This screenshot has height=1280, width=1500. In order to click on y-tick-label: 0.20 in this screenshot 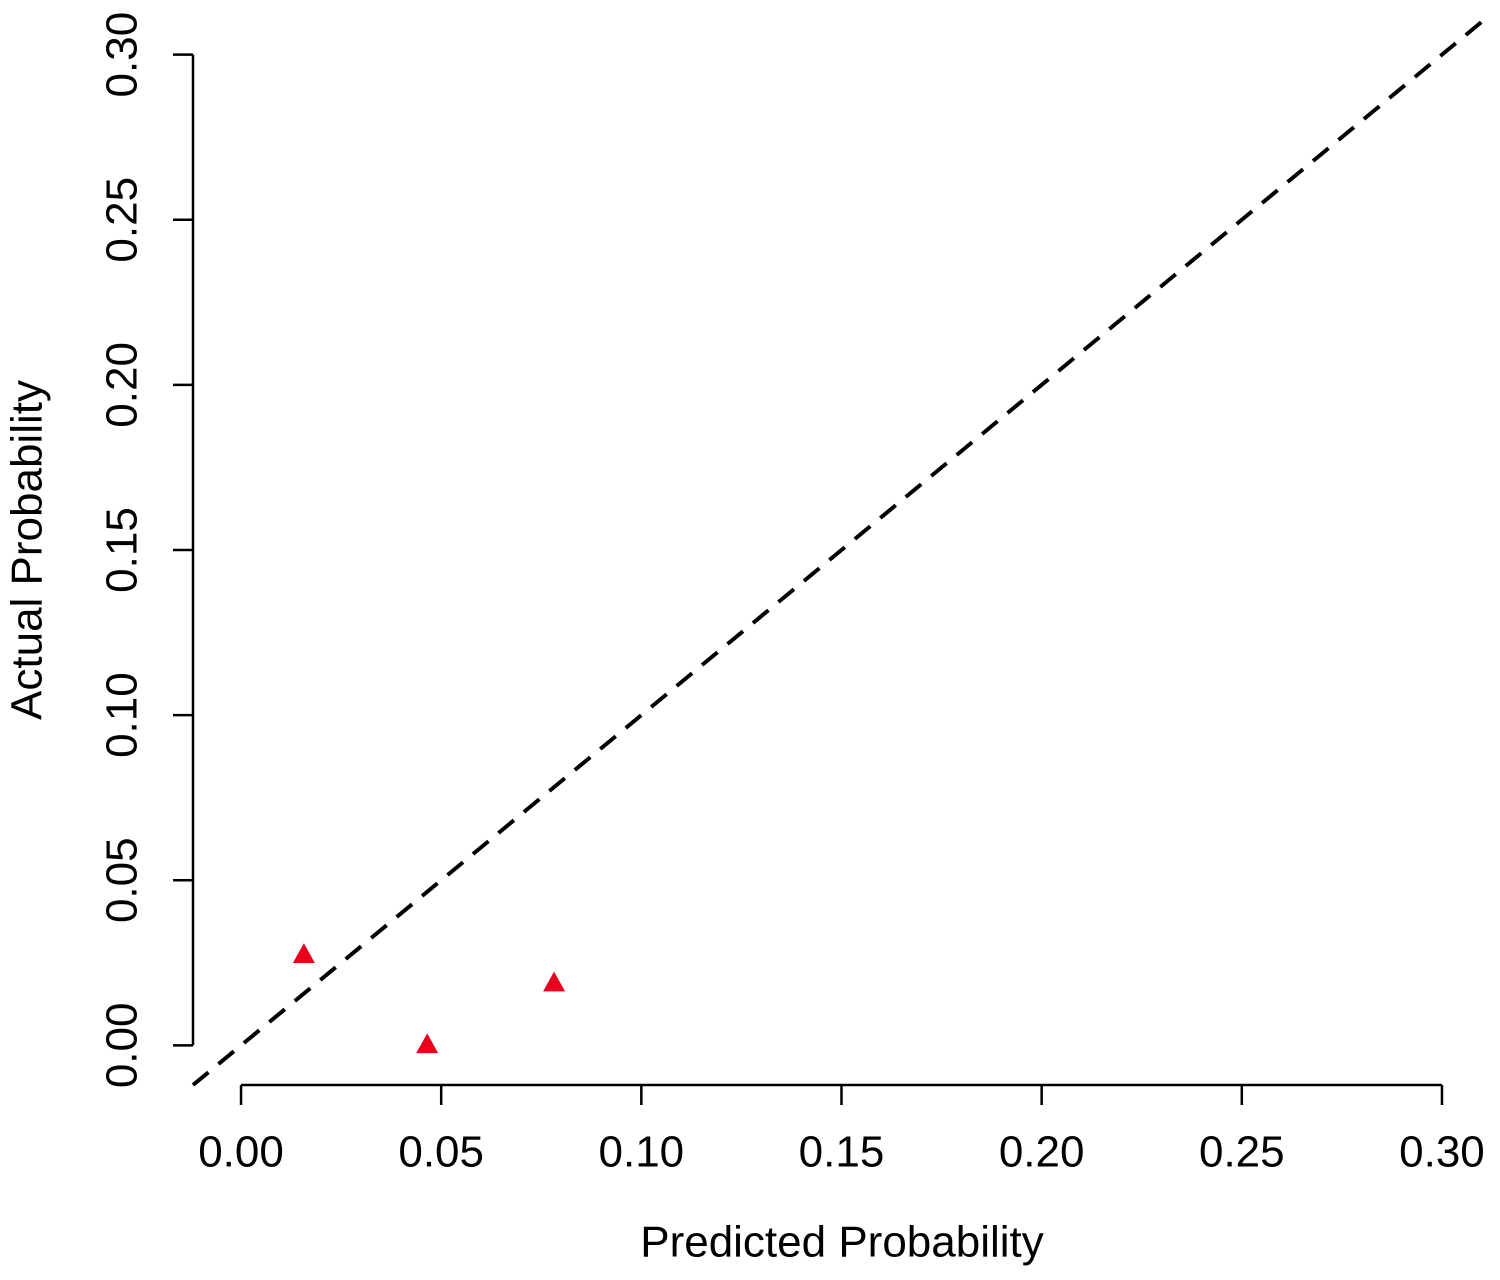, I will do `click(122, 385)`.